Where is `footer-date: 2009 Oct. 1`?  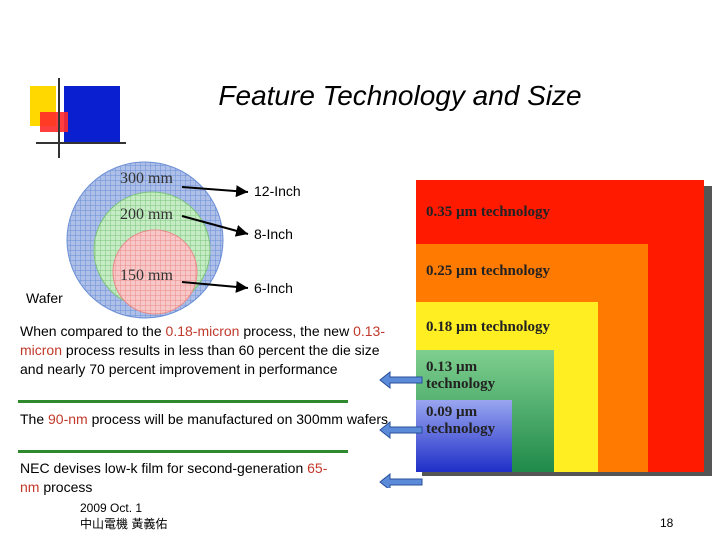
footer-date: 2009 Oct. 1 is located at coordinates (111, 508).